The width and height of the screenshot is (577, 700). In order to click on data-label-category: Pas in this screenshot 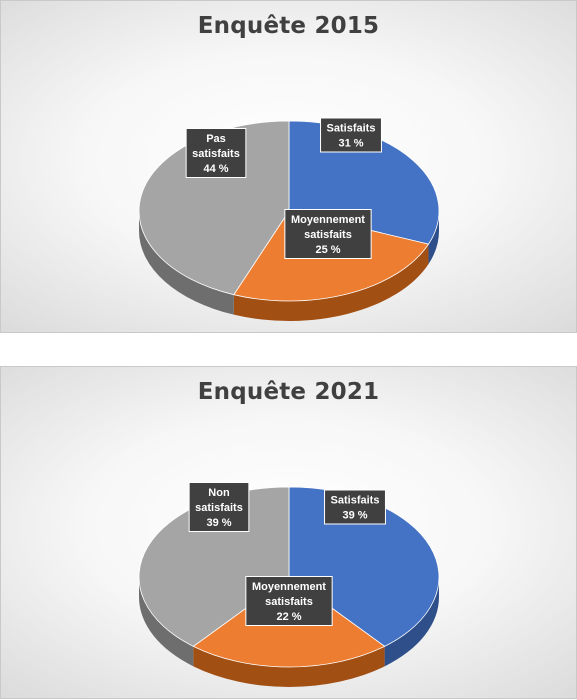, I will do `click(216, 139)`.